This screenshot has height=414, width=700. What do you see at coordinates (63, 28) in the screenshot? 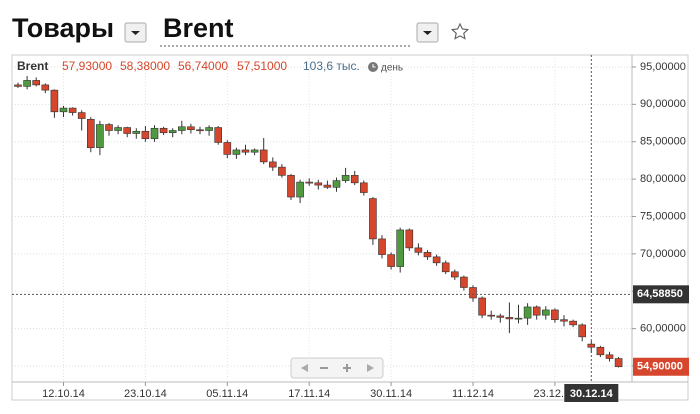
I see `category-title: Товары` at bounding box center [63, 28].